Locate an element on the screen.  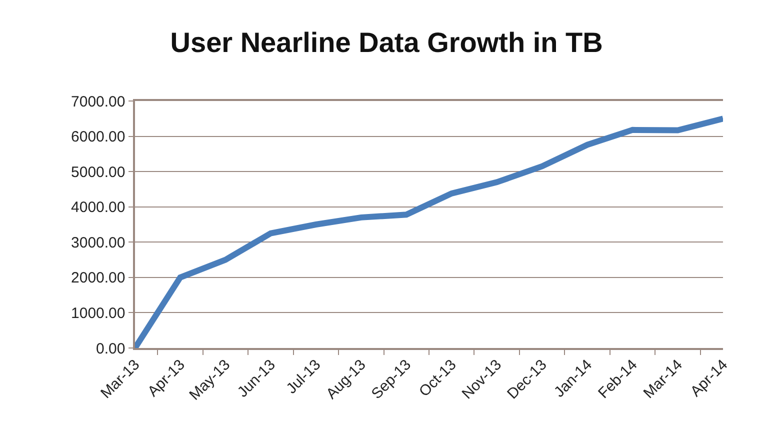
y-tick-label: 2000.00 is located at coordinates (98, 278).